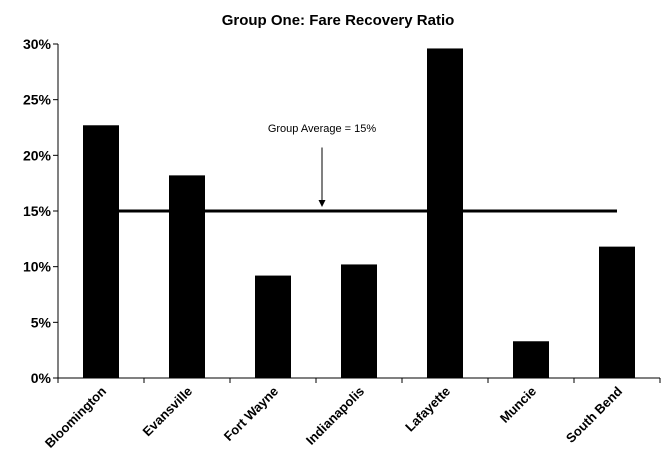 The height and width of the screenshot is (466, 667). I want to click on x-tick-label: Lafayette, so click(427, 409).